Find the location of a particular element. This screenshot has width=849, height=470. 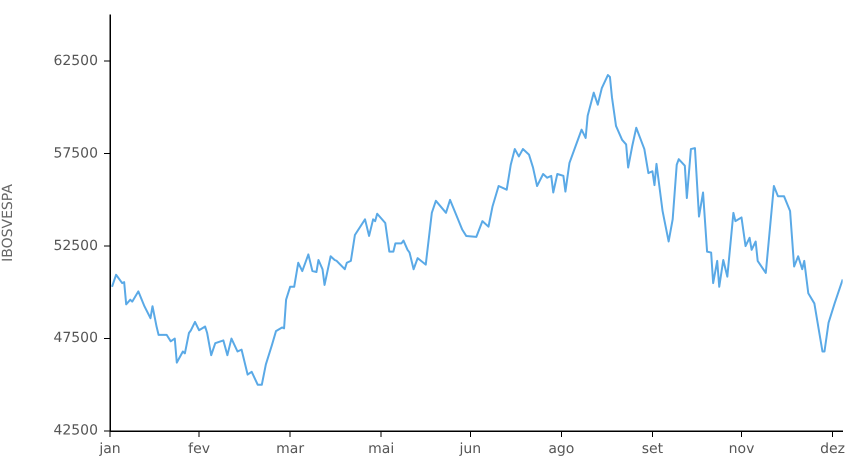

x-tick-label: jun is located at coordinates (470, 449).